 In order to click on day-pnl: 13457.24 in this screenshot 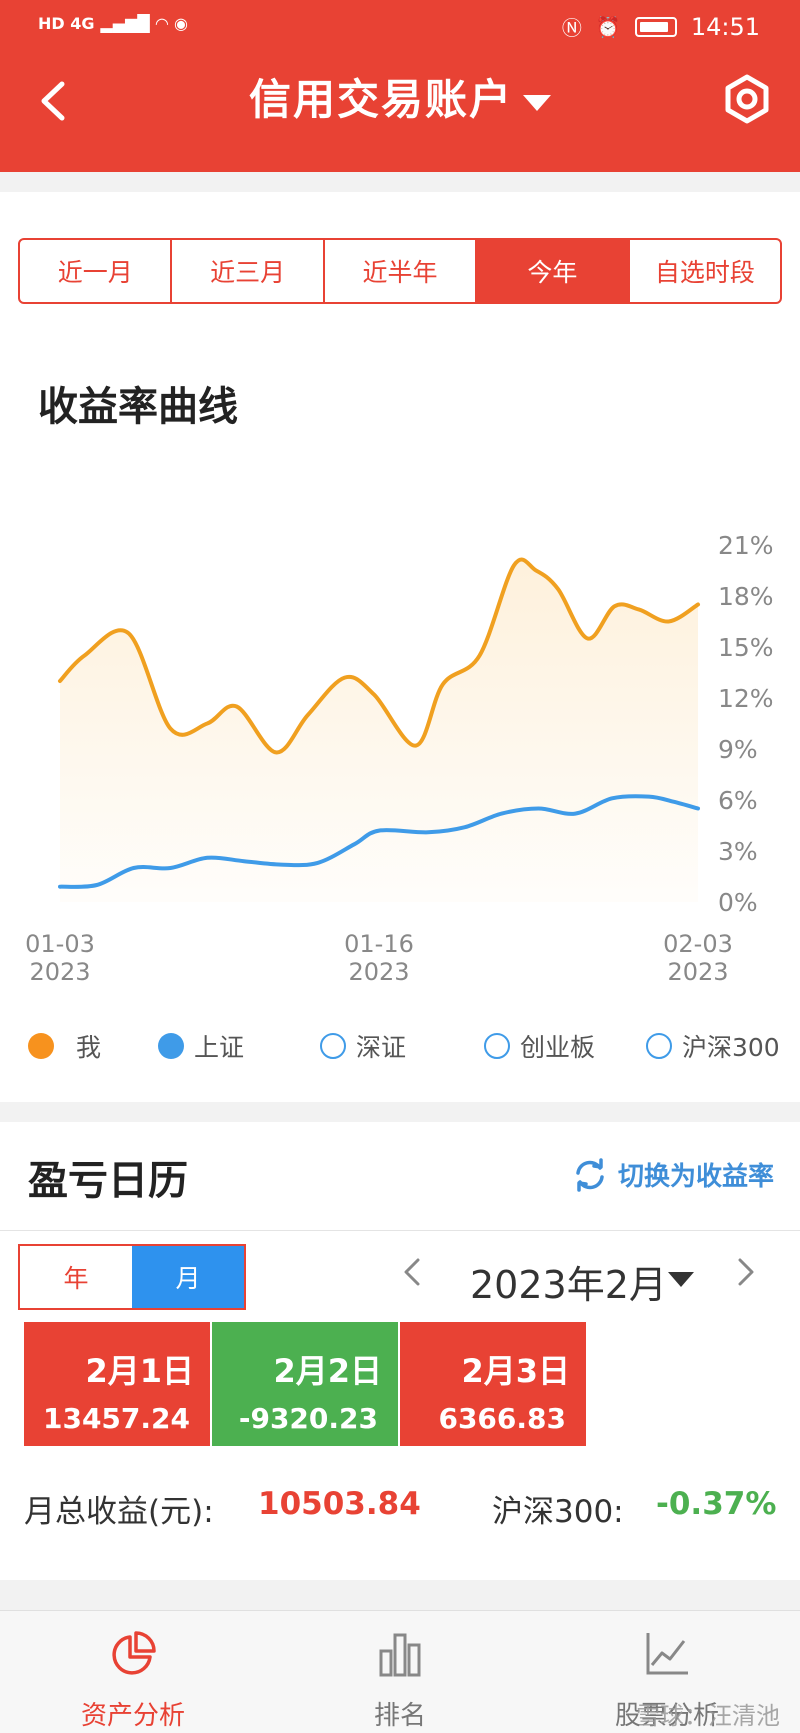, I will do `click(116, 1418)`.